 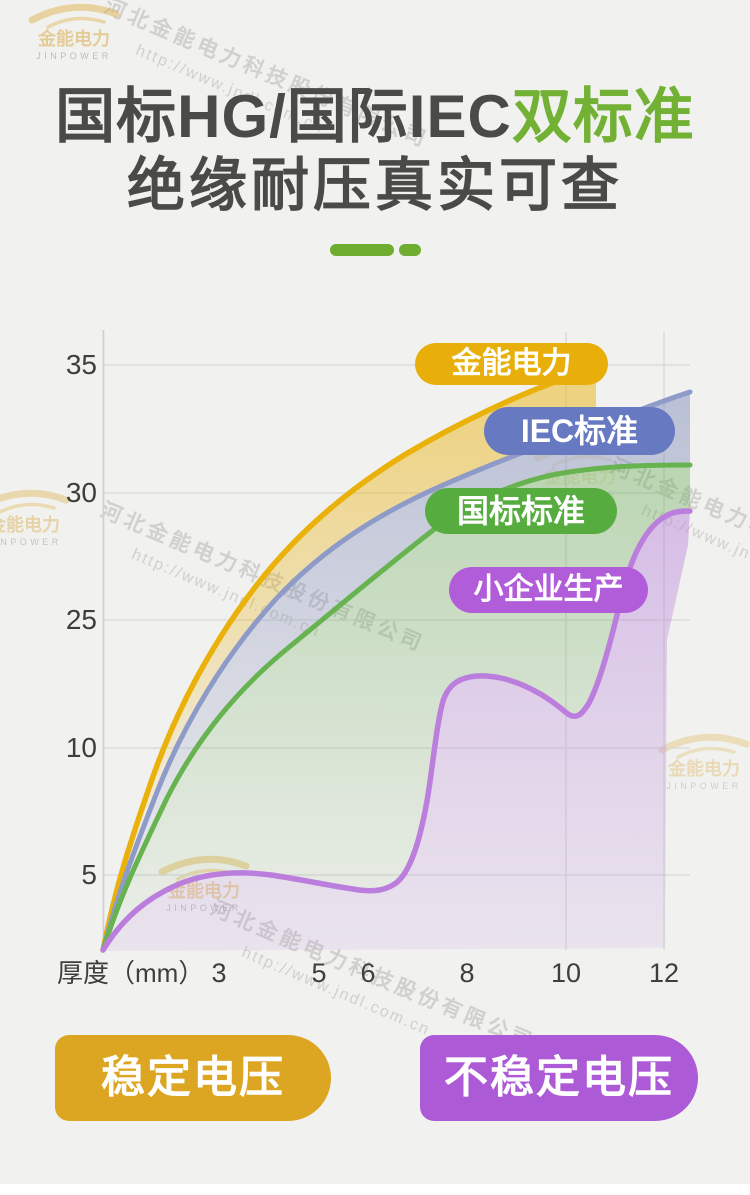 I want to click on page-title: 国标HG/国际IEC双标准, so click(x=375, y=117).